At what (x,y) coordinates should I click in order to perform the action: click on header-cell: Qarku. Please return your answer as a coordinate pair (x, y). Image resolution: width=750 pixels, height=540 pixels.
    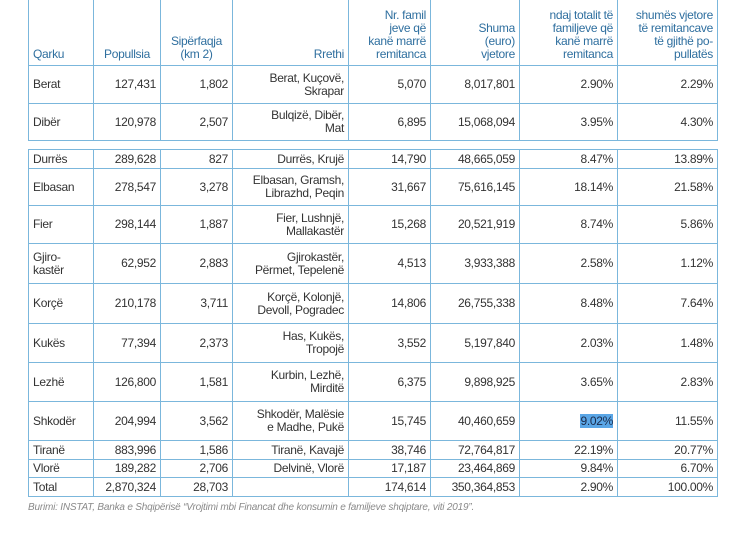
    Looking at the image, I should click on (61, 33).